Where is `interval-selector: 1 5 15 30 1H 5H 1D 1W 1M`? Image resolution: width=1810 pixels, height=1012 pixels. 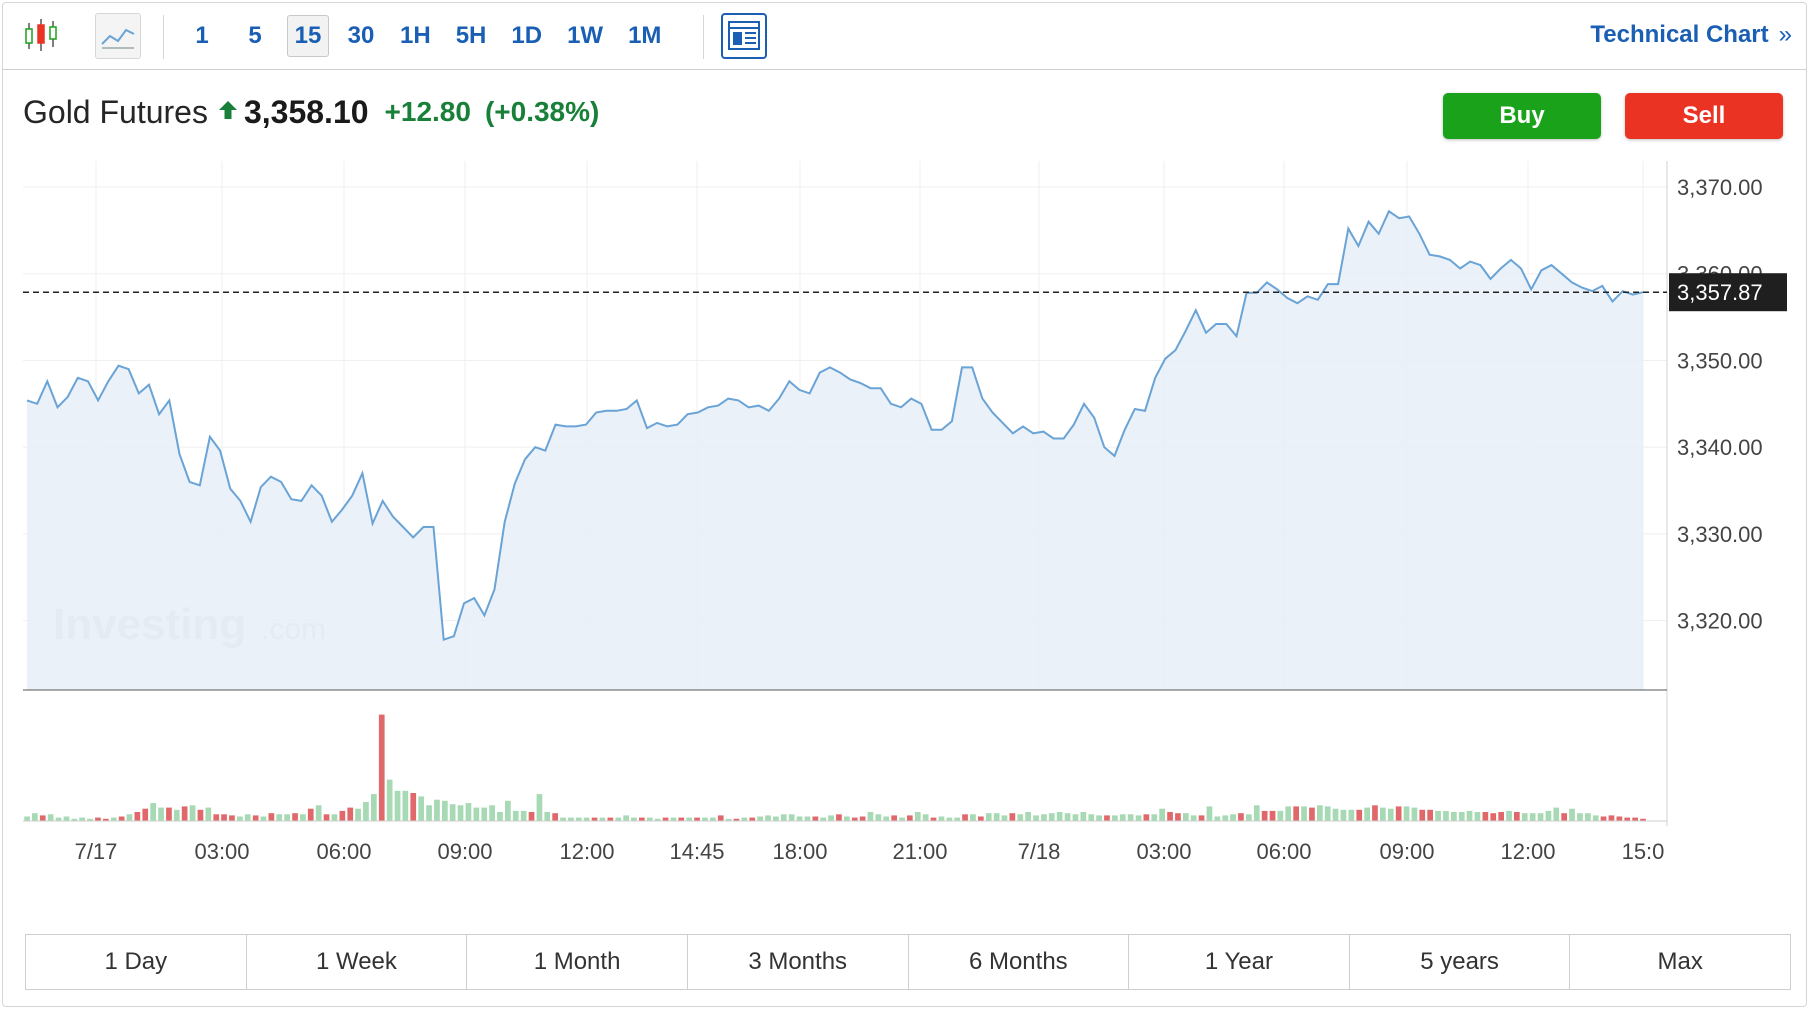 interval-selector: 1 5 15 30 1H 5H 1D 1W 1M is located at coordinates (430, 37).